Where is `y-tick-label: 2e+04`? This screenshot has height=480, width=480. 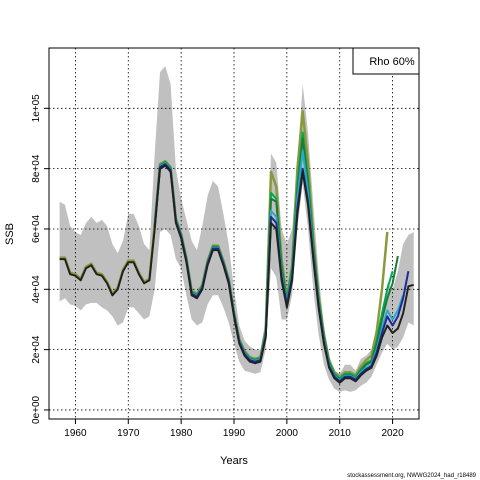 y-tick-label: 2e+04 is located at coordinates (36, 349).